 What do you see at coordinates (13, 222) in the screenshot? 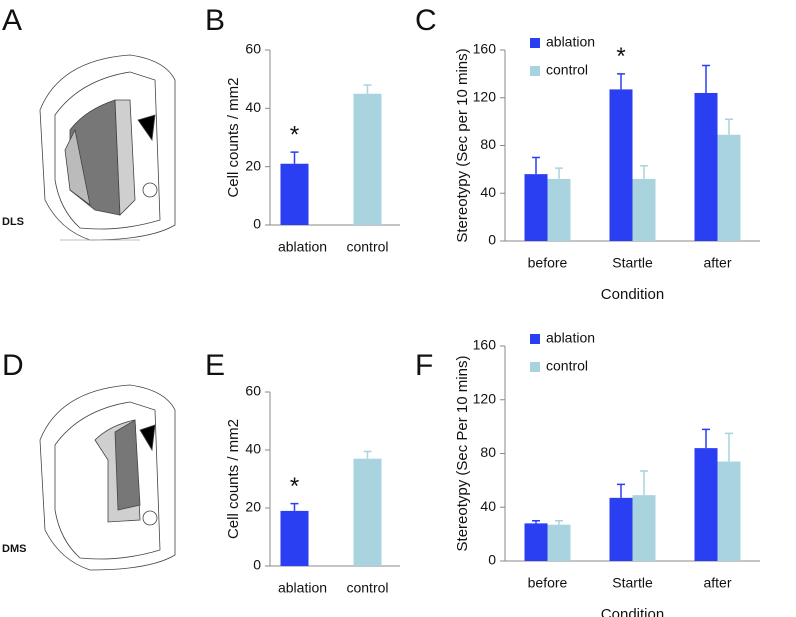
I see `region-label: DLS` at bounding box center [13, 222].